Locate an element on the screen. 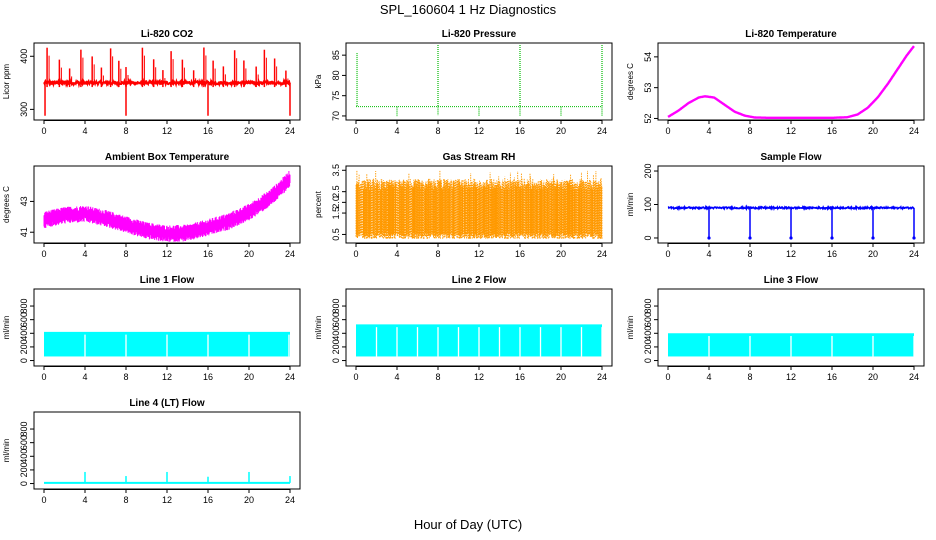  panel-title: Line 3 Flow is located at coordinates (791, 280).